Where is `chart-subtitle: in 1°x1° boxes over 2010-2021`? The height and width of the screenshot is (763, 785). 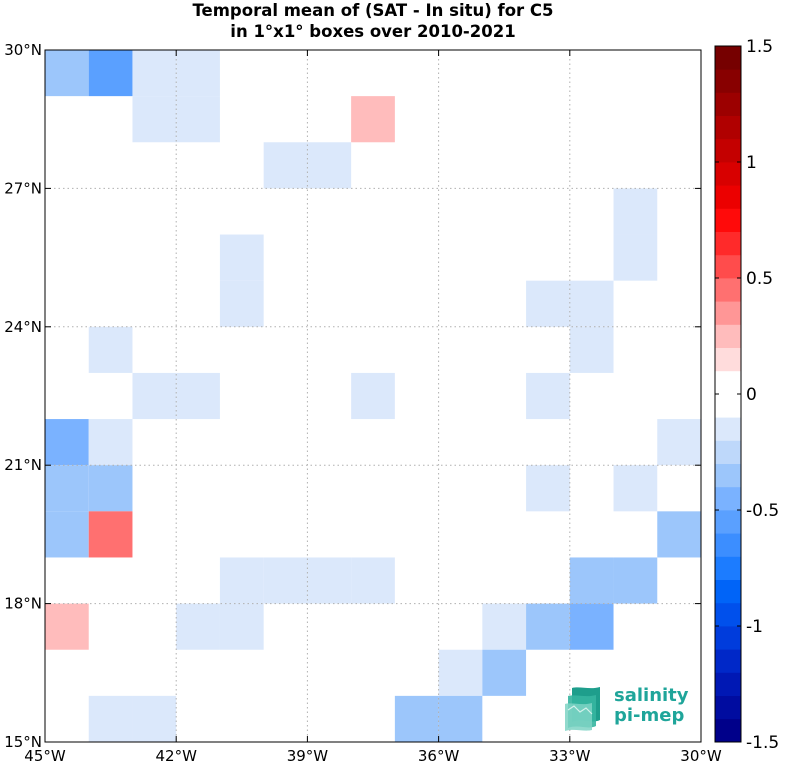
chart-subtitle: in 1°x1° boxes over 2010-2021 is located at coordinates (373, 31).